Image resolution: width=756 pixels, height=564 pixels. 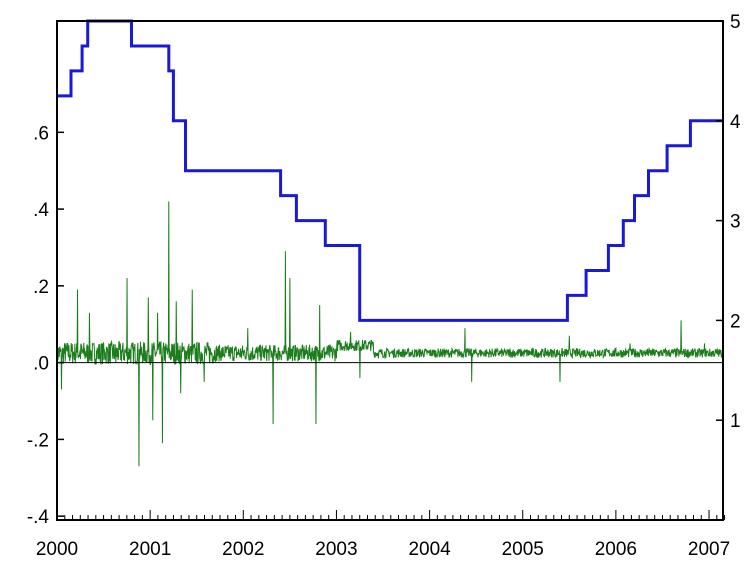 I want to click on y-right-tick-label: 5, so click(x=735, y=22).